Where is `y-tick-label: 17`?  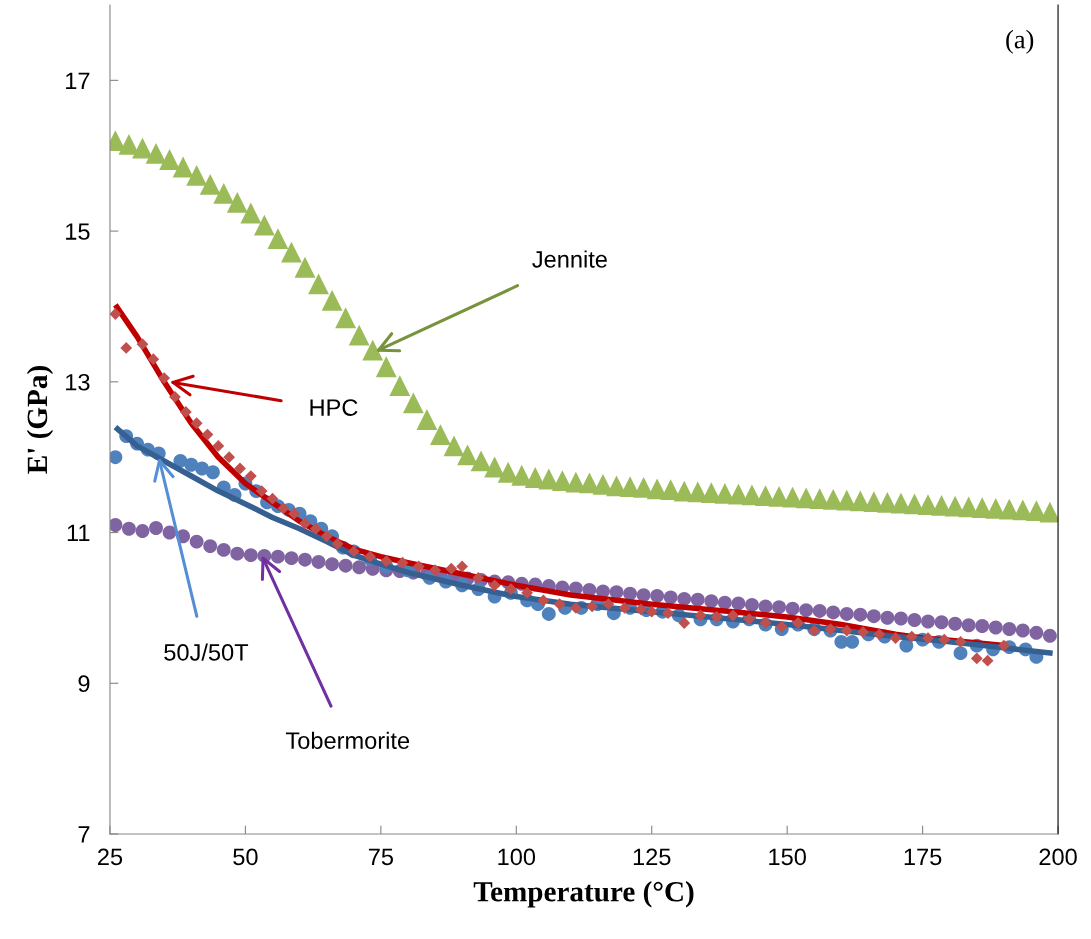 y-tick-label: 17 is located at coordinates (78, 80).